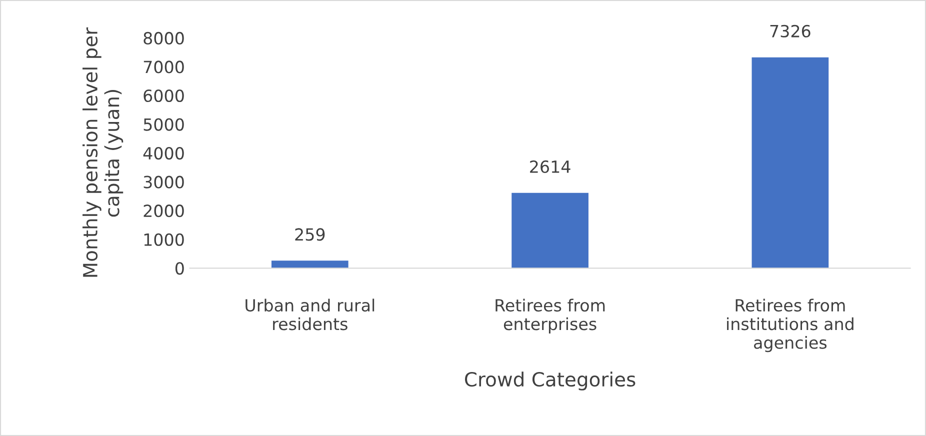 This screenshot has width=926, height=436. Describe the element at coordinates (310, 234) in the screenshot. I see `data-label: 259` at that location.